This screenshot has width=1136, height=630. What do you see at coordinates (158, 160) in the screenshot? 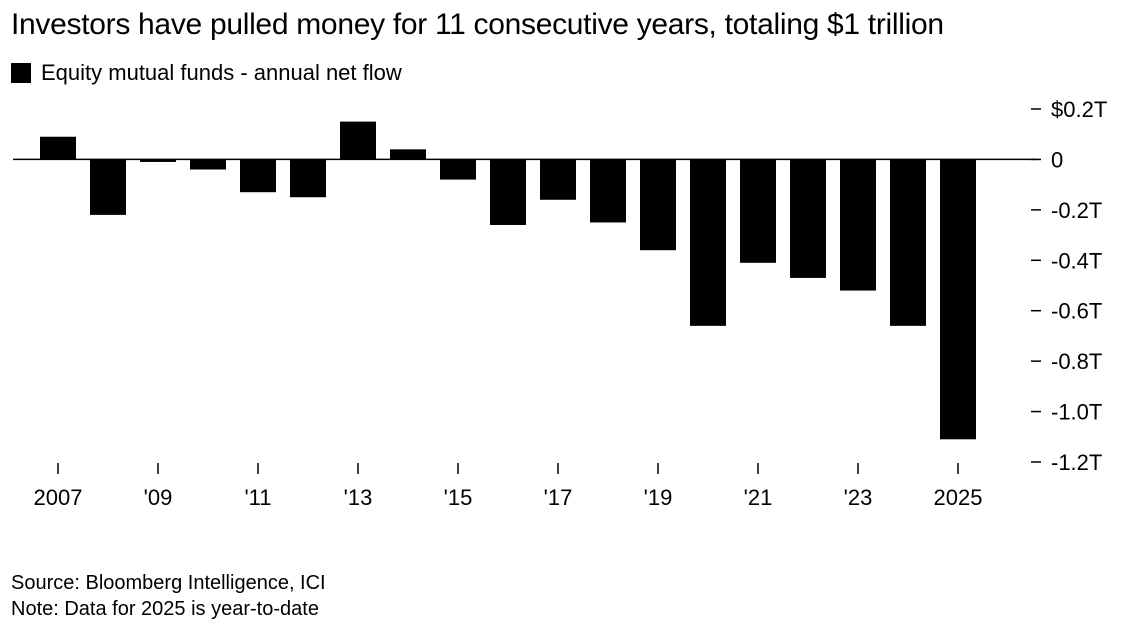
I see `bar-2009` at bounding box center [158, 160].